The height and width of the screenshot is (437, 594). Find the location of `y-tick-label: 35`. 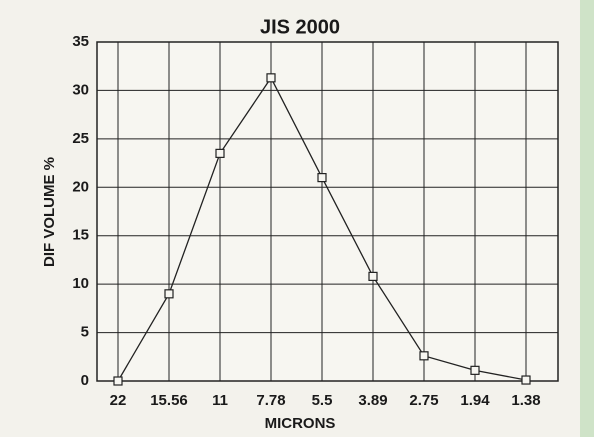

y-tick-label: 35 is located at coordinates (80, 41).